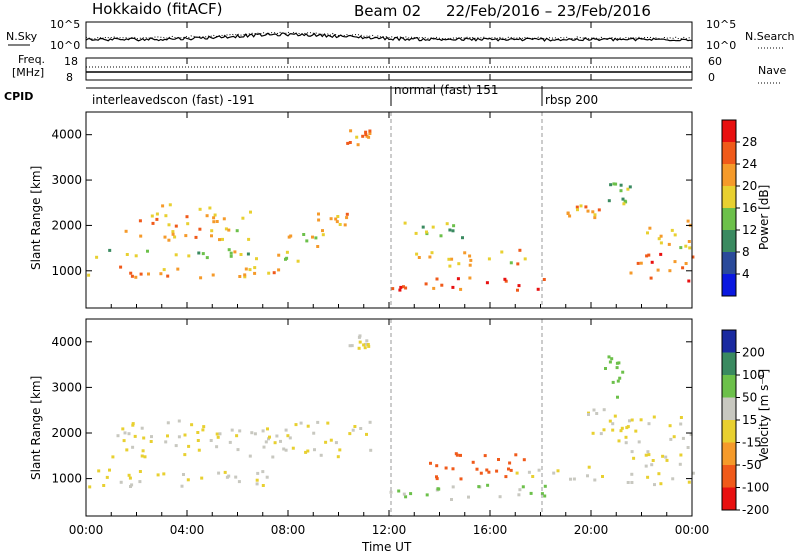  Describe the element at coordinates (446, 90) in the screenshot. I see `cpid-segment-2: normal (fast) 151` at that location.